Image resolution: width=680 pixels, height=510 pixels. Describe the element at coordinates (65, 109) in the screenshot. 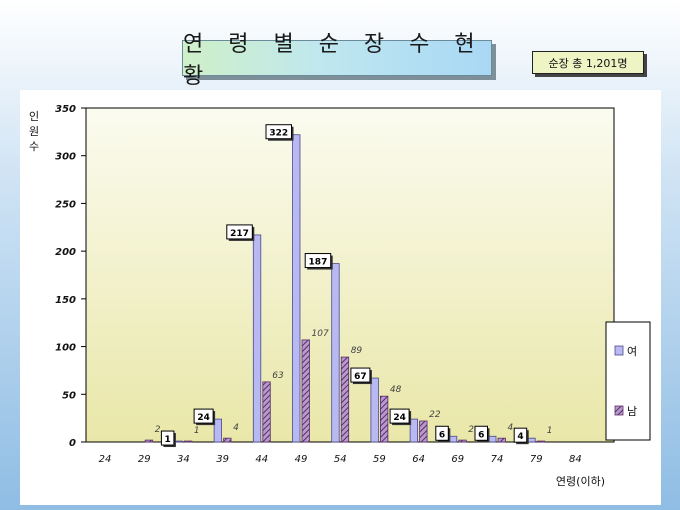

I see `y-tick-label: 350` at that location.